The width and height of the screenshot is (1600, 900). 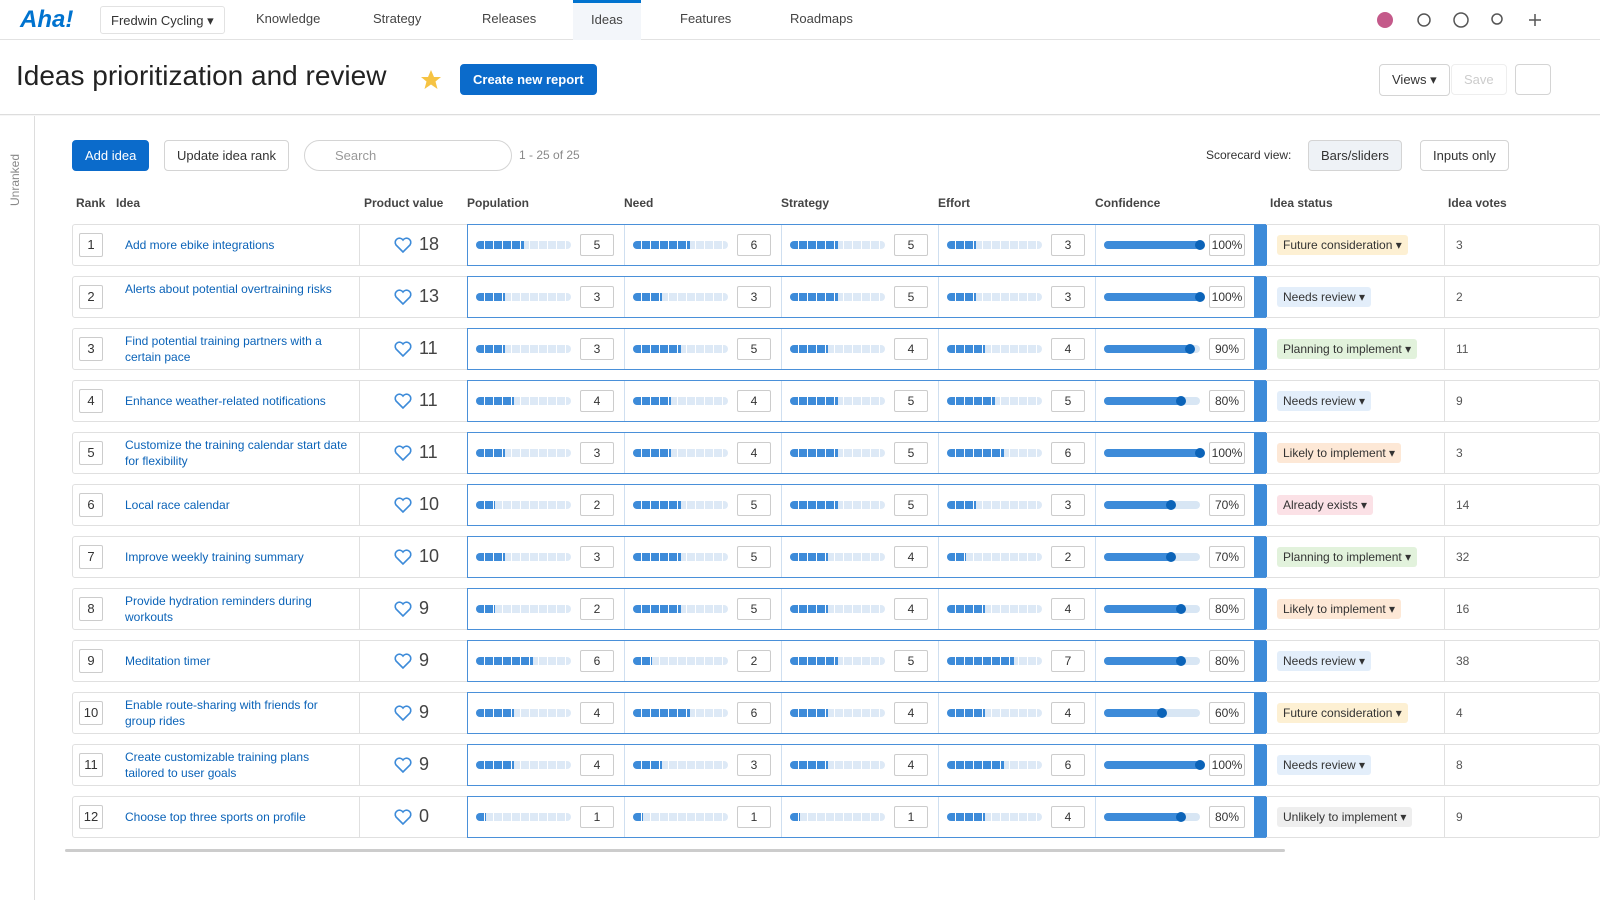 I want to click on export-button, so click(x=1533, y=79).